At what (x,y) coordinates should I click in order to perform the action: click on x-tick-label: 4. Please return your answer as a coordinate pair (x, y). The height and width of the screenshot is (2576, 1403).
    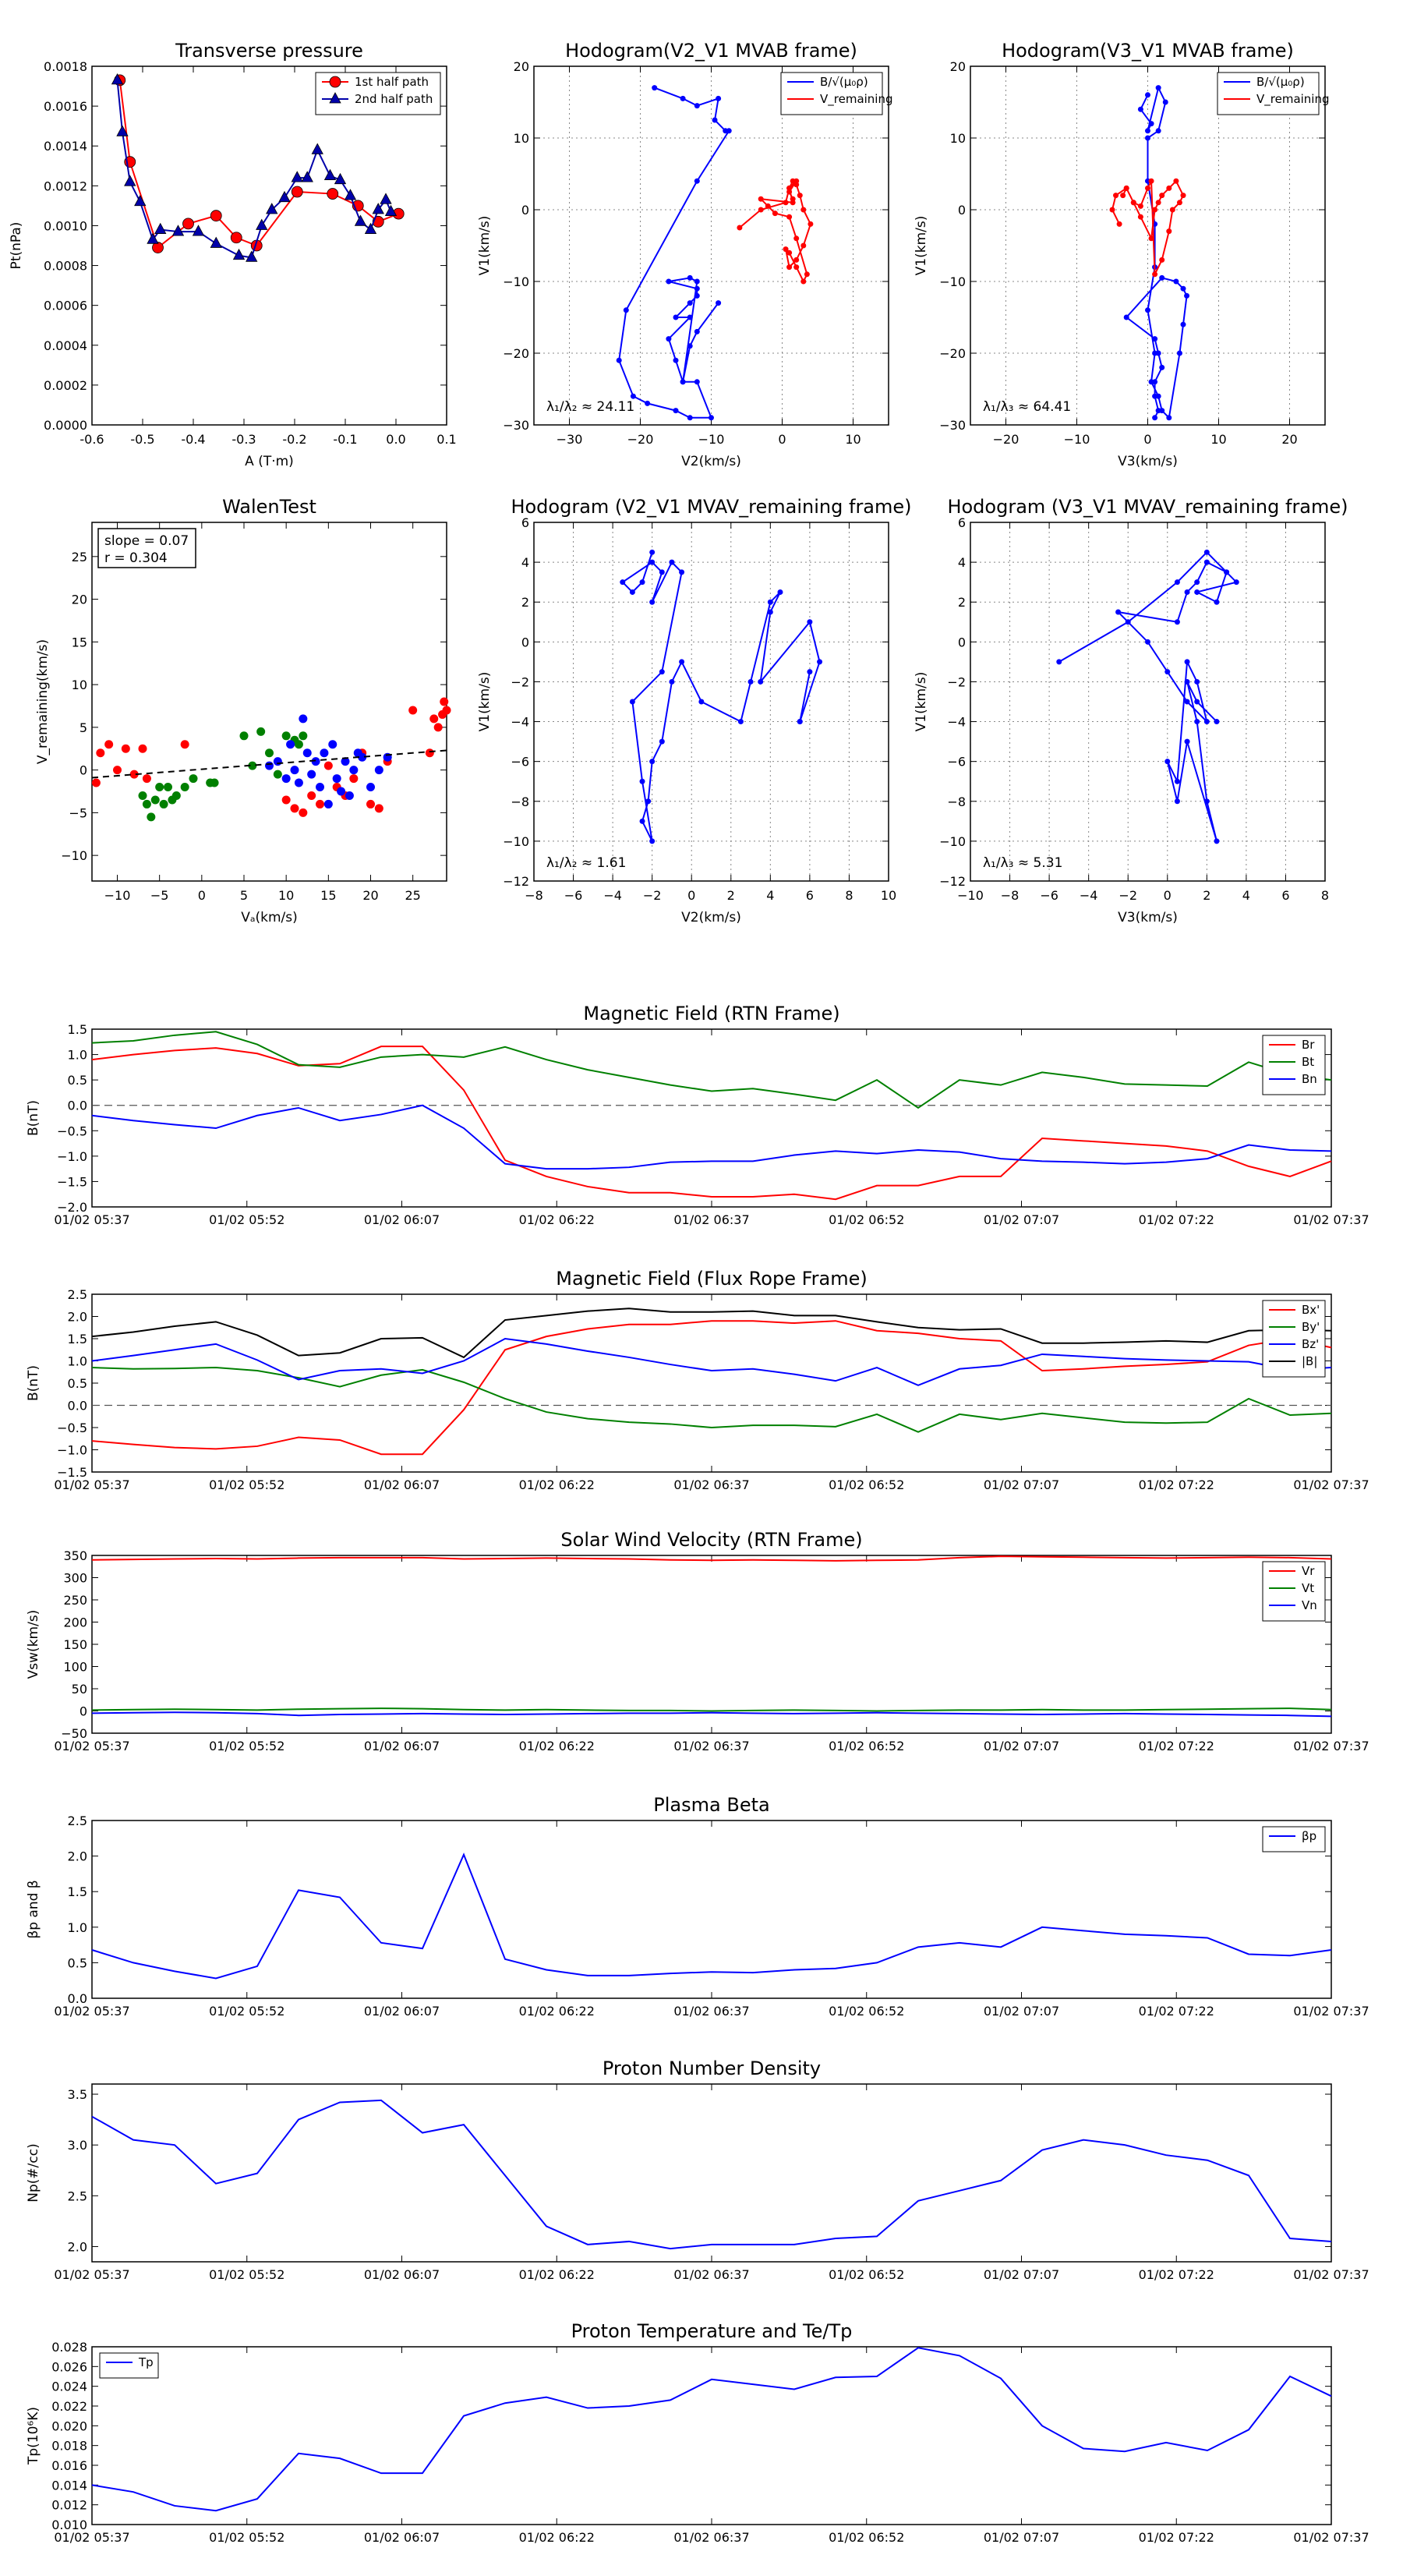
    Looking at the image, I should click on (1246, 895).